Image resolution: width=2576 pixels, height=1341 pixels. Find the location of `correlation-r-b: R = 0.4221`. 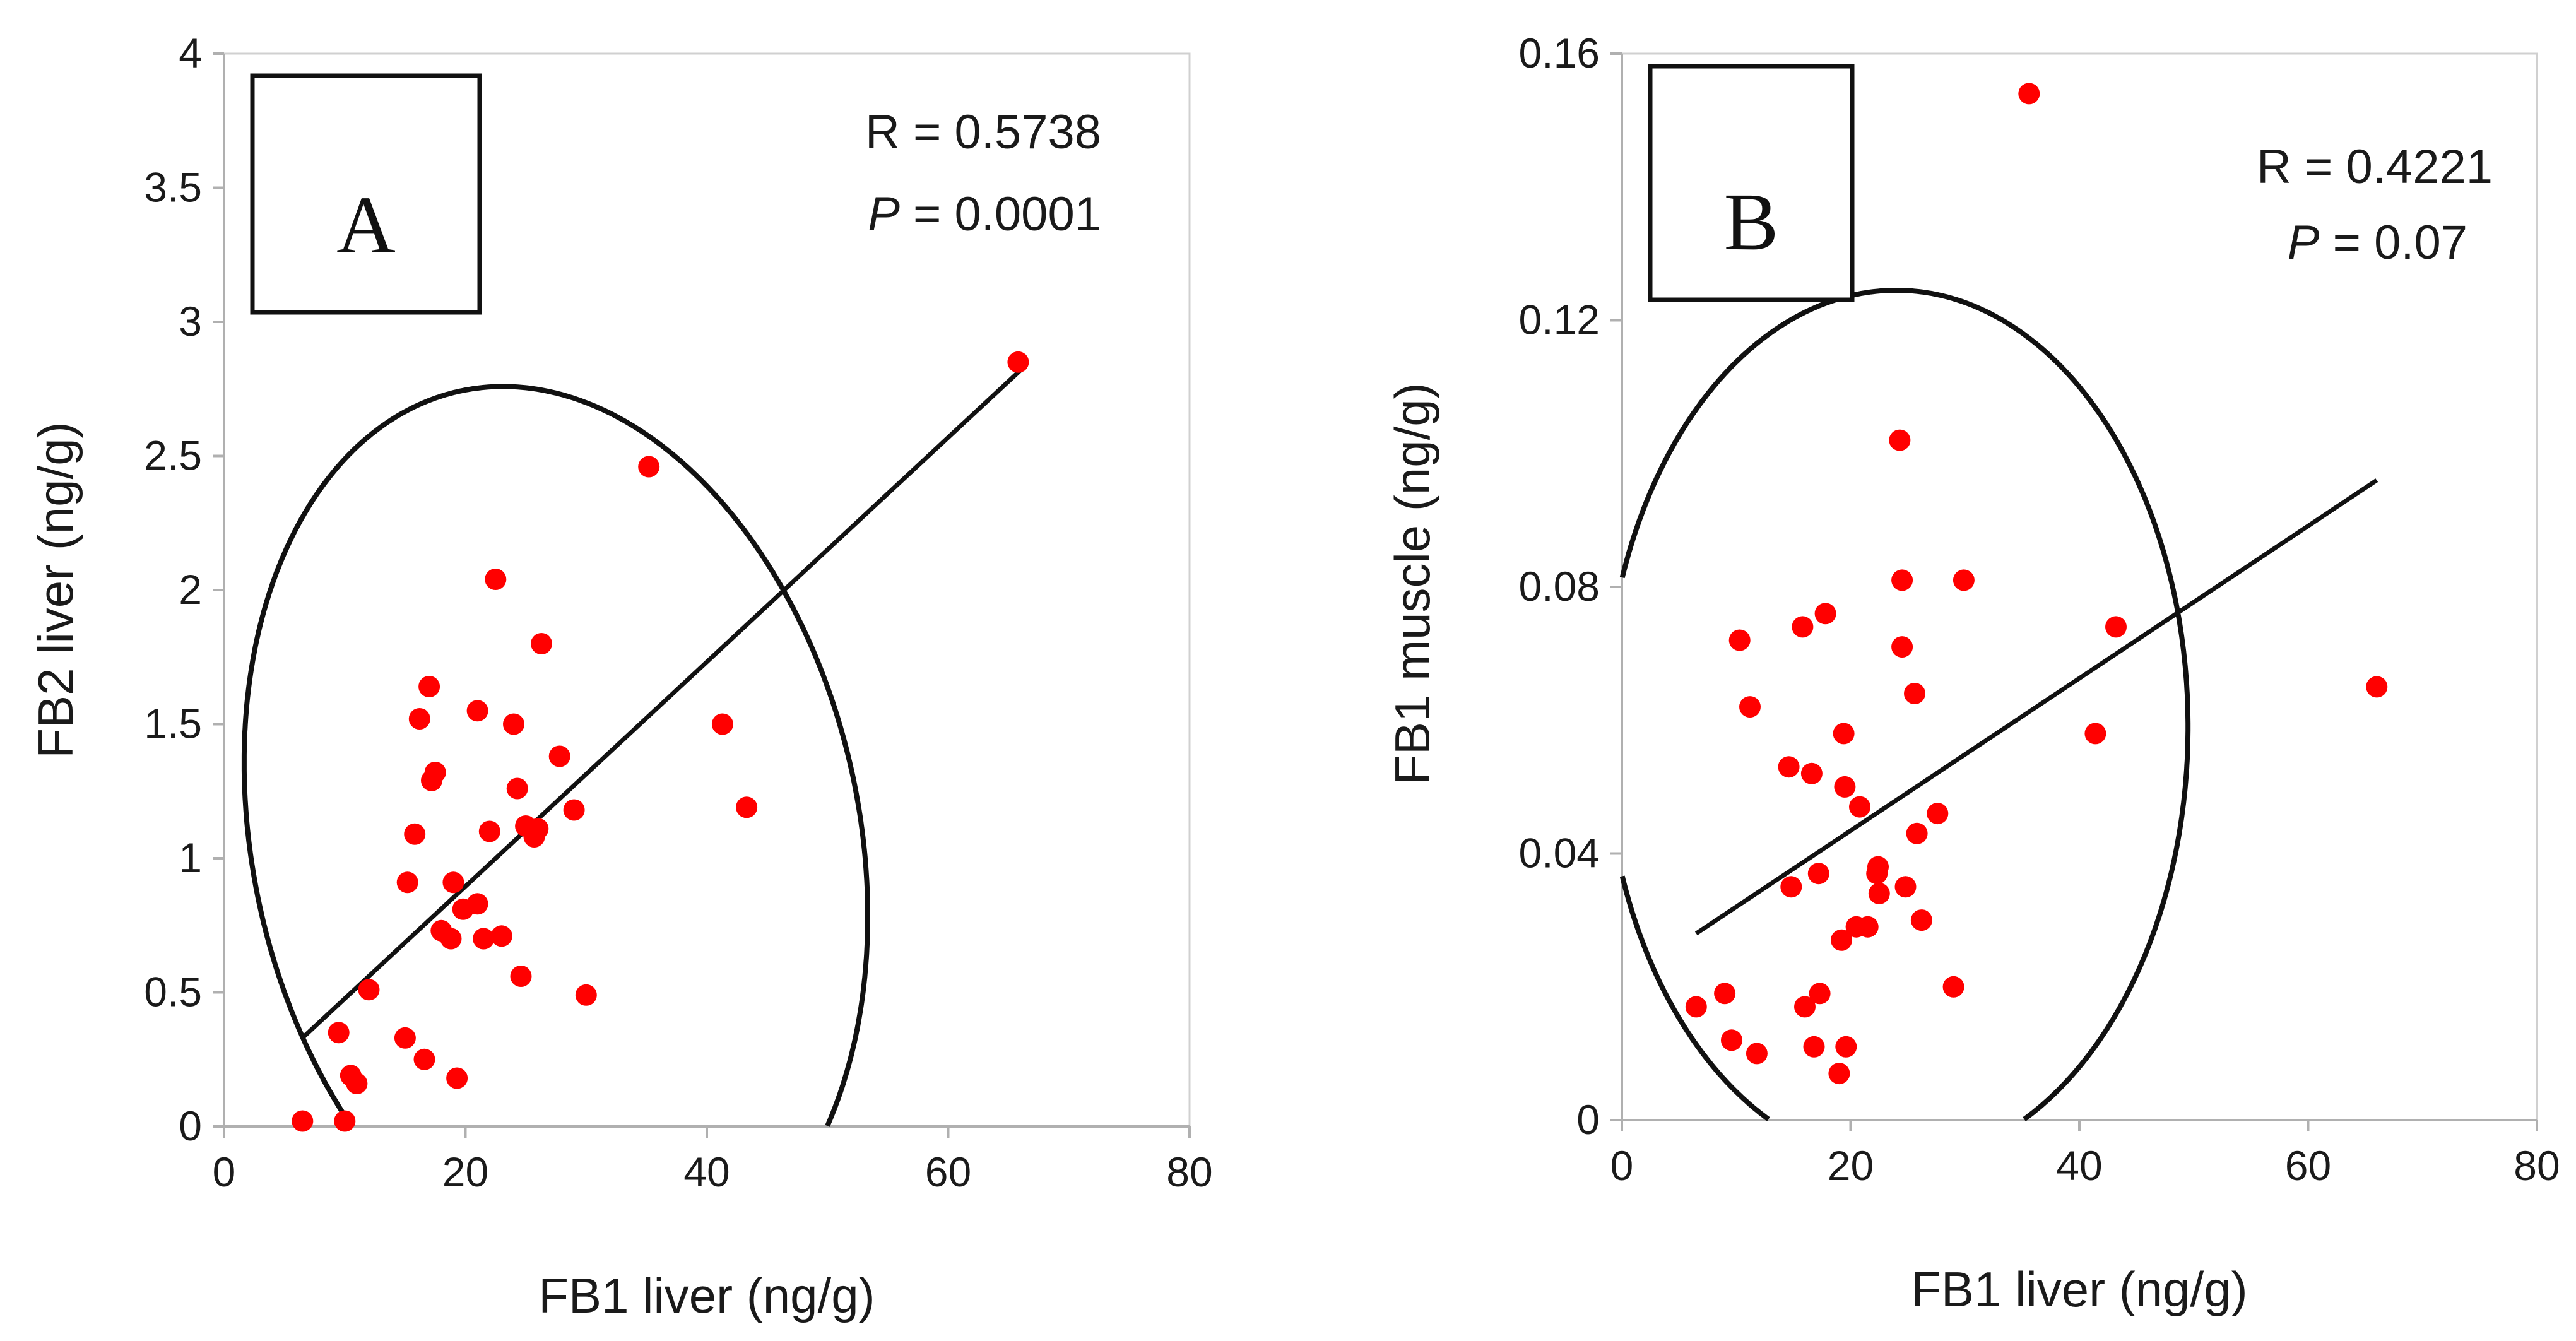

correlation-r-b: R = 0.4221 is located at coordinates (2375, 167).